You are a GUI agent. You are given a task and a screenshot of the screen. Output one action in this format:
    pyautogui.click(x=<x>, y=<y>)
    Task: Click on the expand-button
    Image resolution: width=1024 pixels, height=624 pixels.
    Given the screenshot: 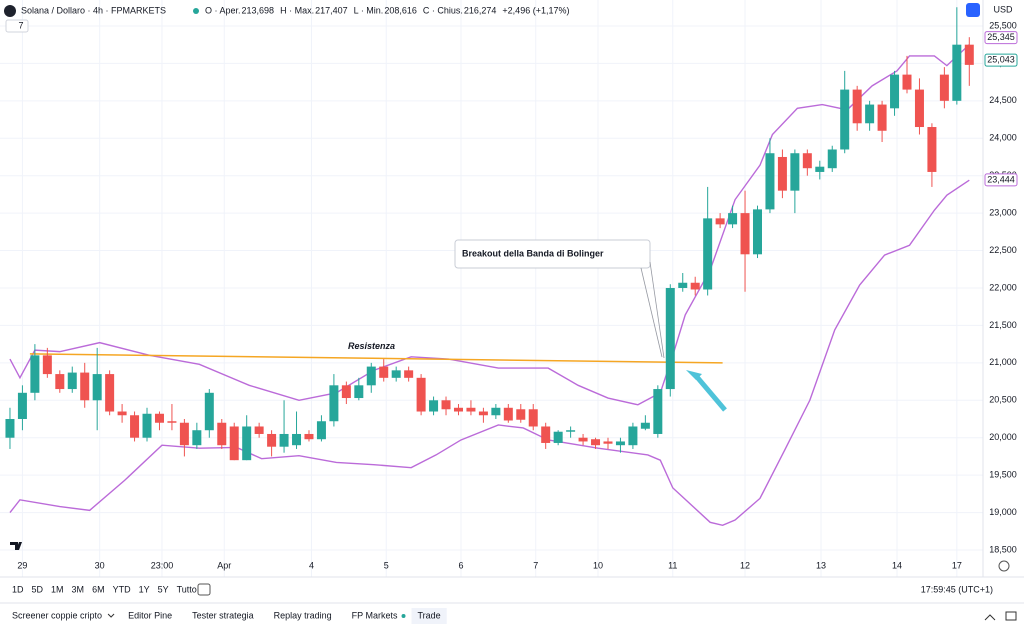 What is the action you would take?
    pyautogui.click(x=990, y=617)
    